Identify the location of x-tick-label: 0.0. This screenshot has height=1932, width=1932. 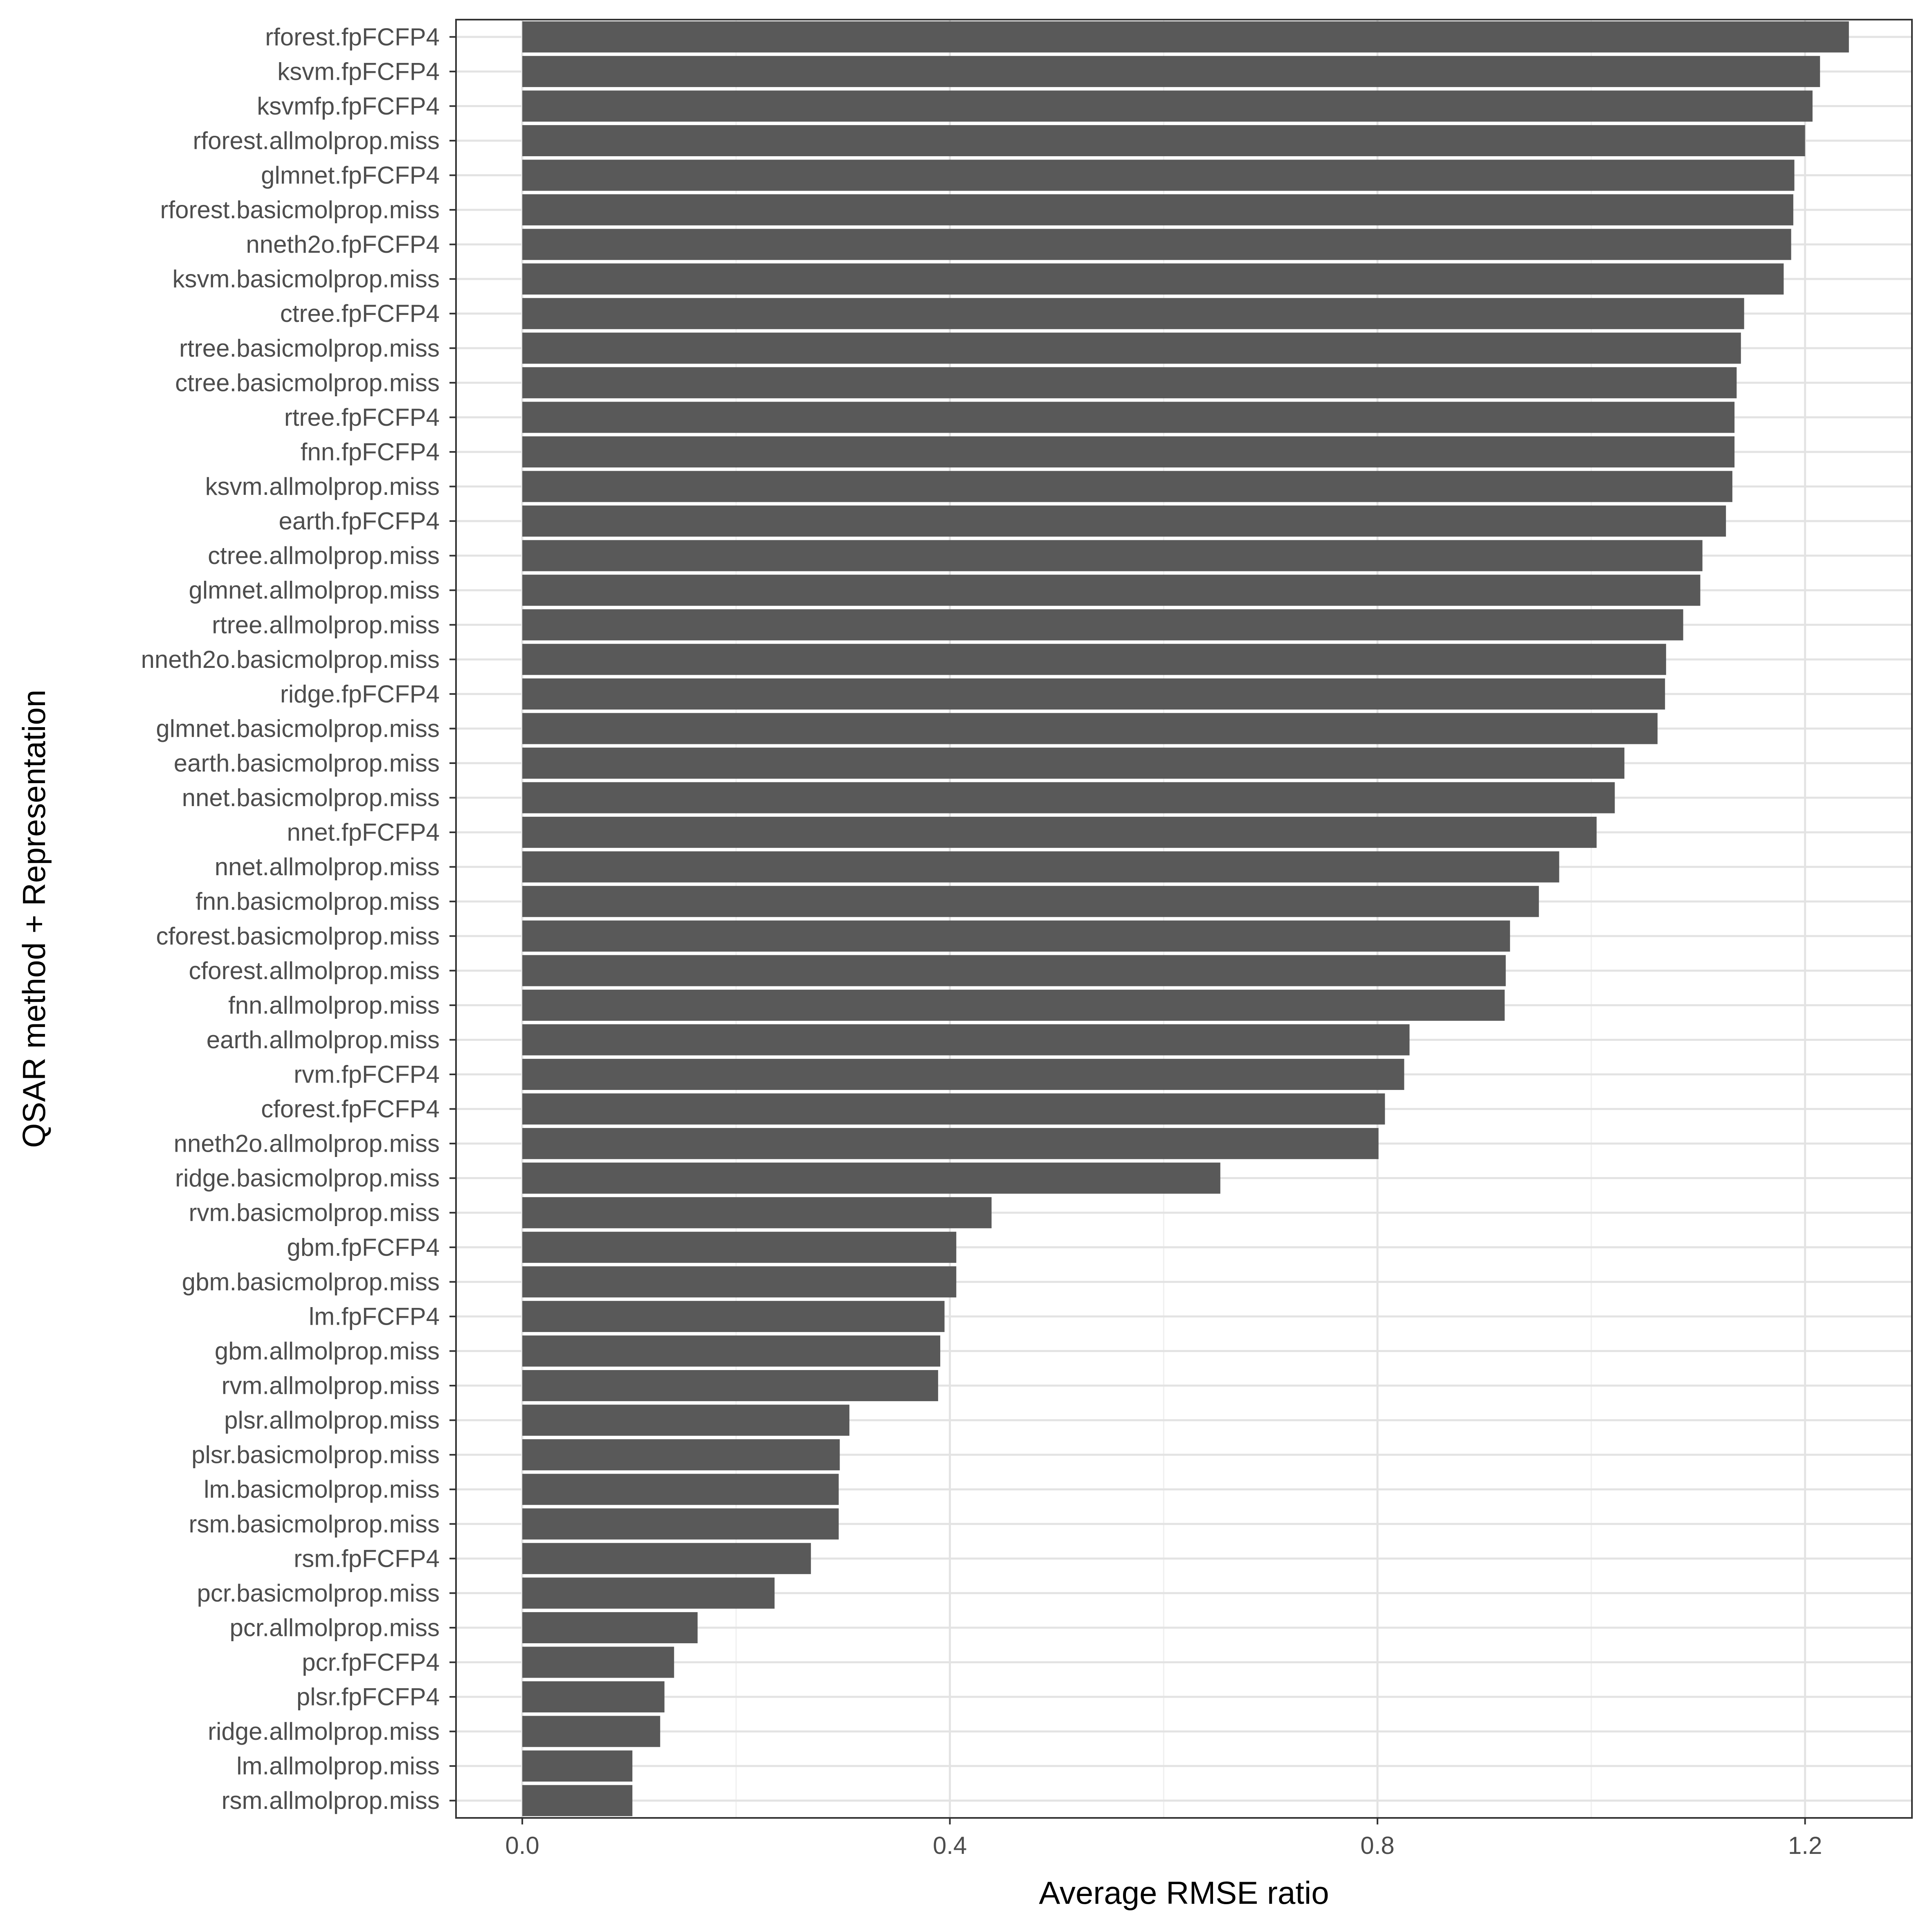
(522, 1846).